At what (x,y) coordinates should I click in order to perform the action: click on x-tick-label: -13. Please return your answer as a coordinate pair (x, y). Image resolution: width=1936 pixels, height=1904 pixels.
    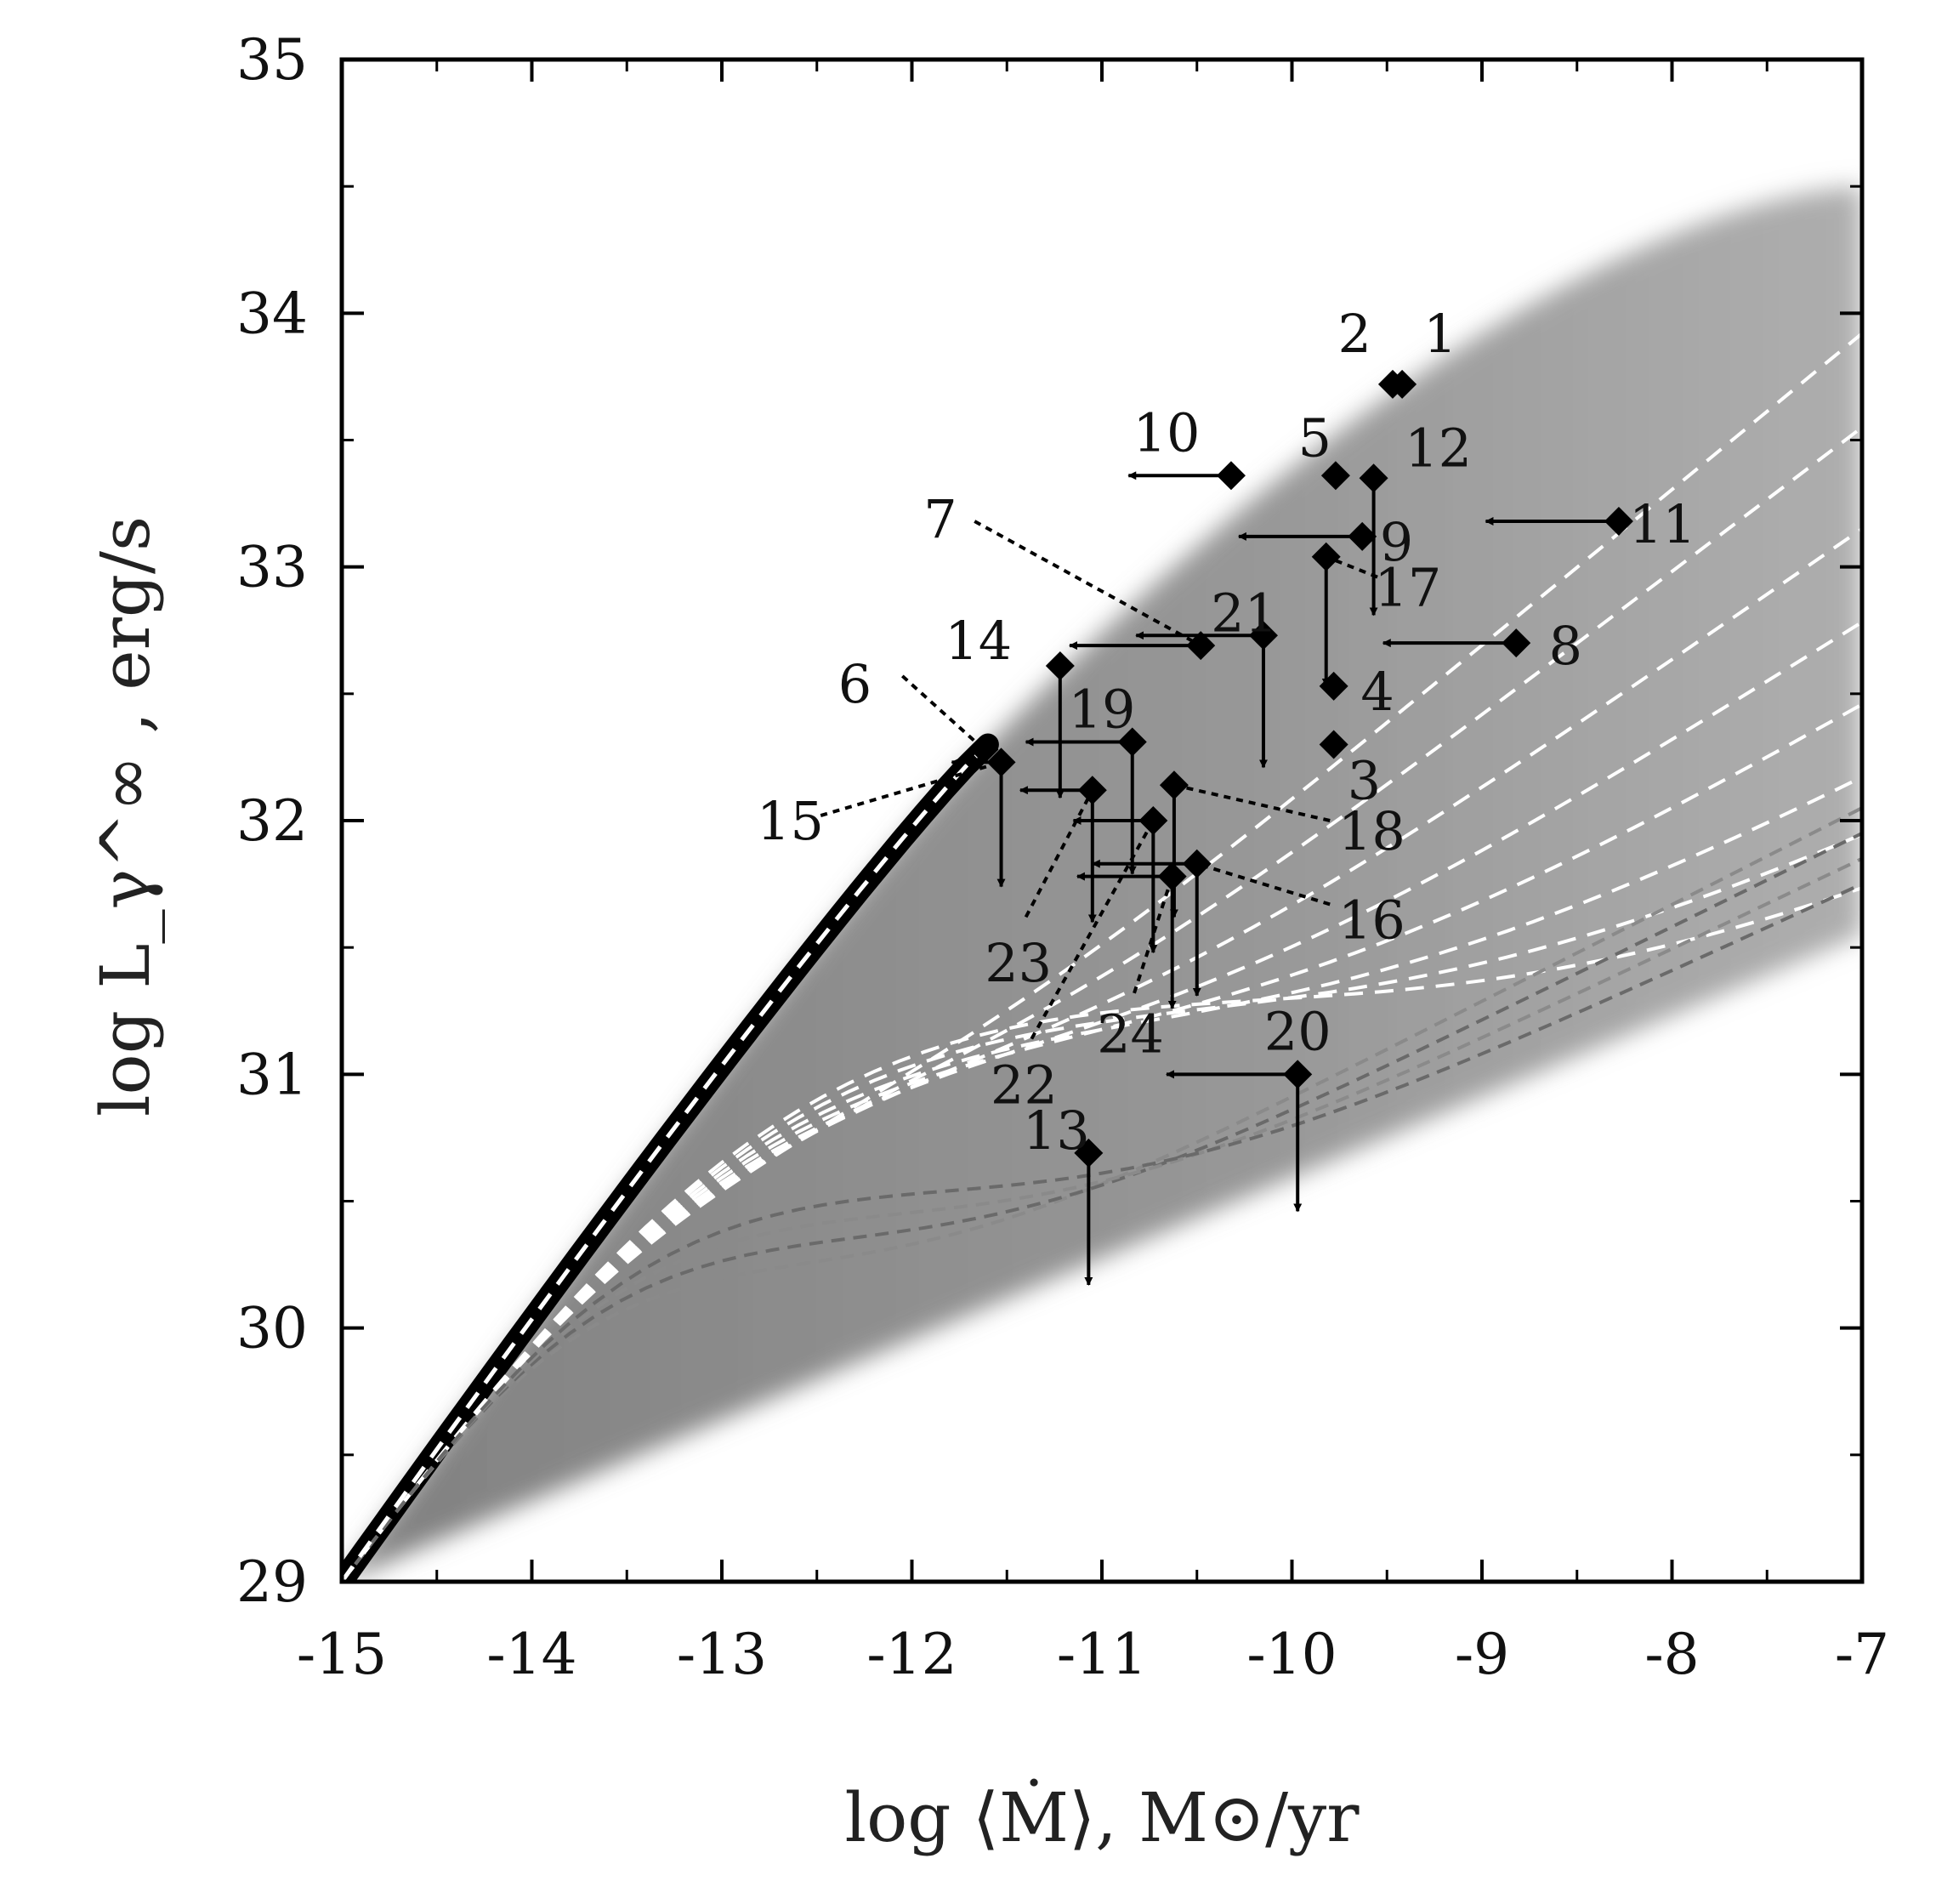
    Looking at the image, I should click on (722, 1654).